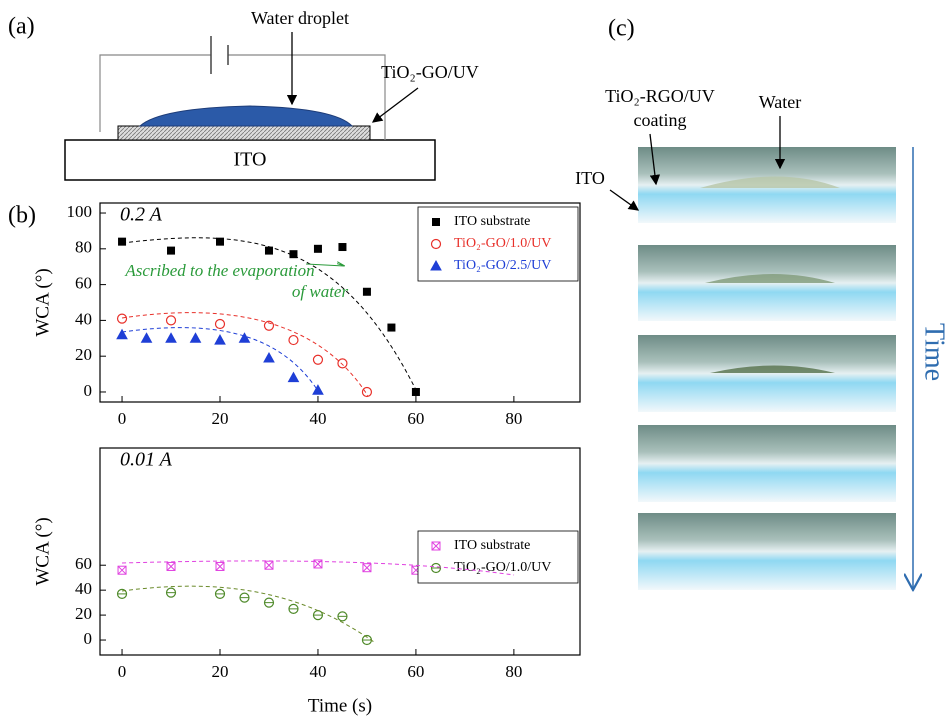 This screenshot has width=950, height=722. I want to click on panel-label: (c), so click(621, 29).